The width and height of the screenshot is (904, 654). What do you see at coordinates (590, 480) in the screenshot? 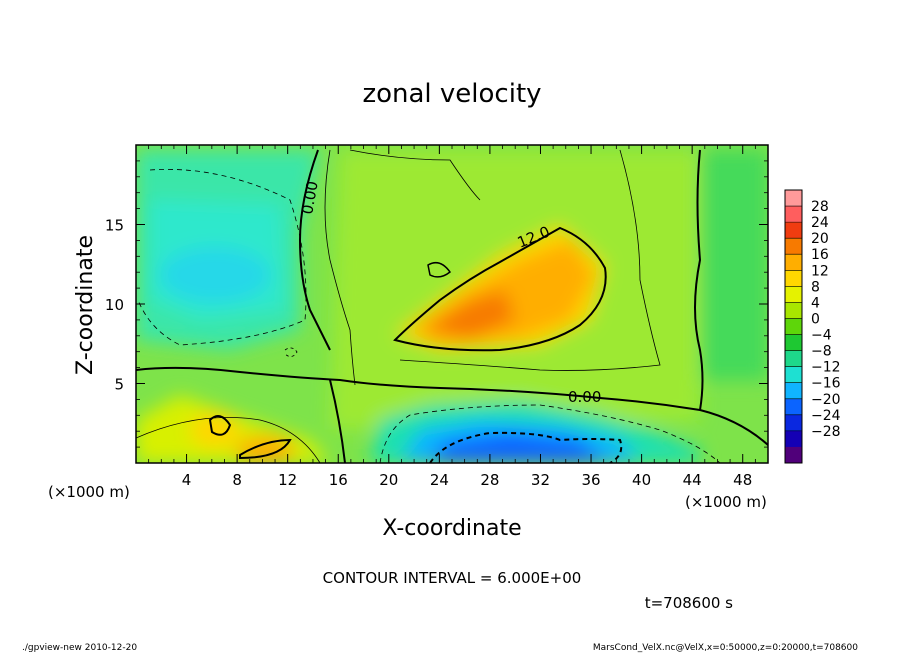
I see `x-tick-label: 36` at bounding box center [590, 480].